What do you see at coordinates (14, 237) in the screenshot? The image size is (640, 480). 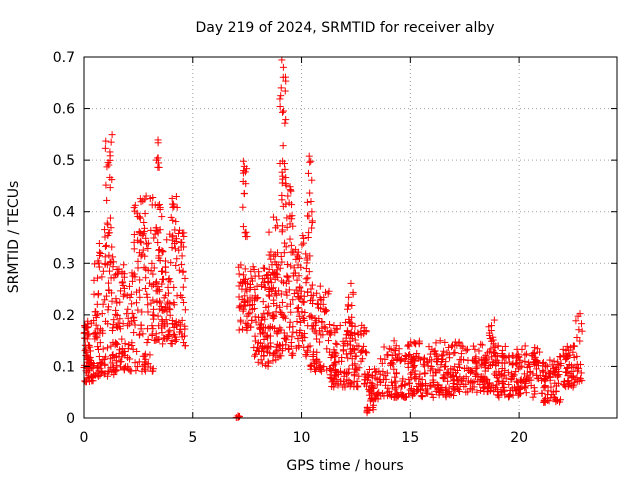 I see `y-axis-label: SRMTID / TECUs` at bounding box center [14, 237].